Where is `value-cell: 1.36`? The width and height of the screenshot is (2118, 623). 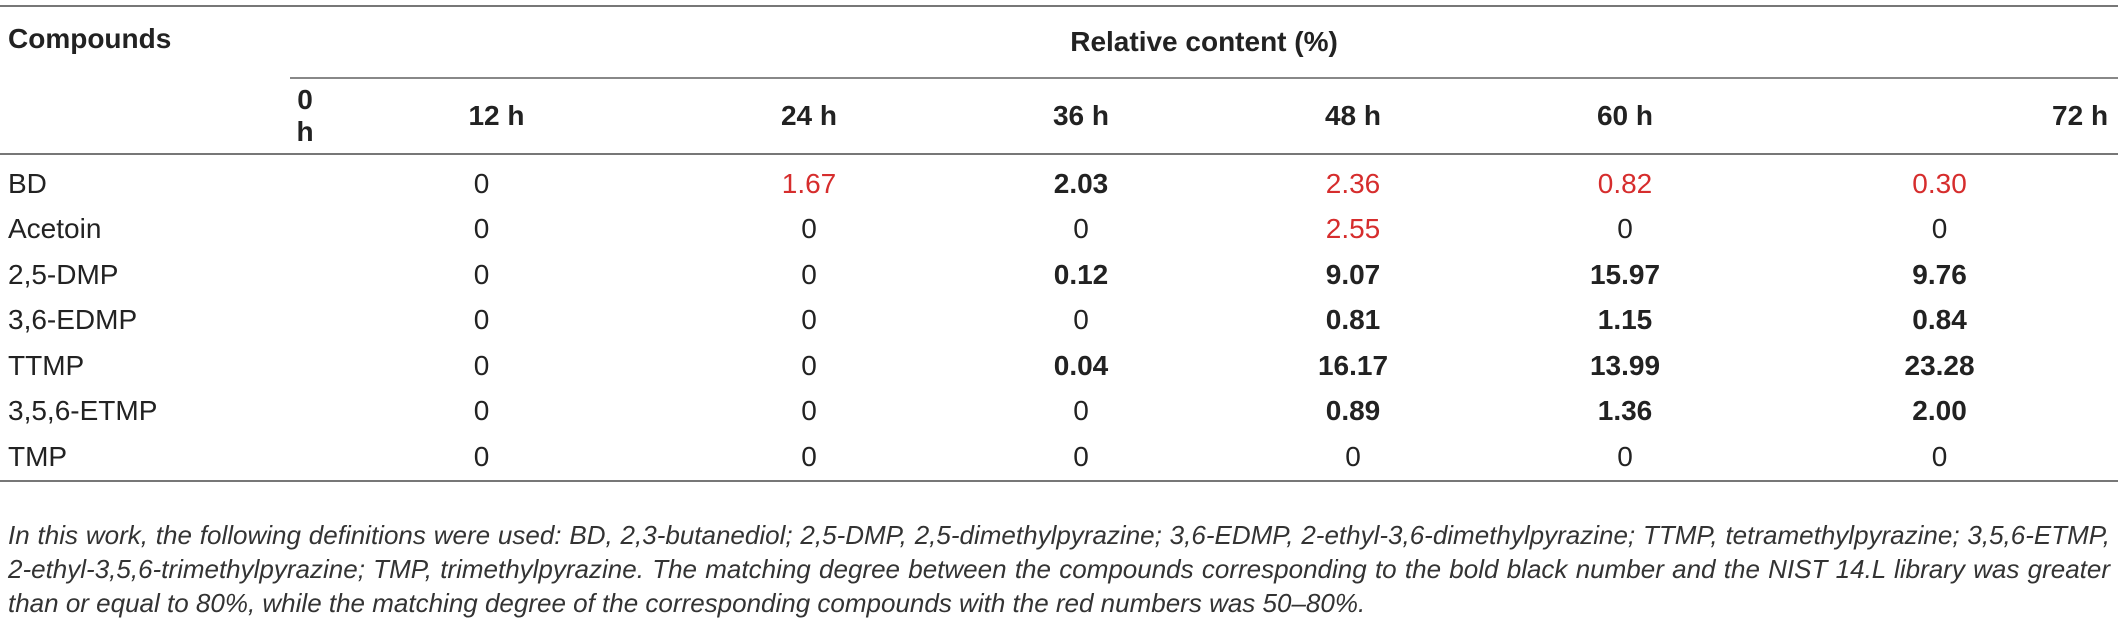 value-cell: 1.36 is located at coordinates (1625, 411).